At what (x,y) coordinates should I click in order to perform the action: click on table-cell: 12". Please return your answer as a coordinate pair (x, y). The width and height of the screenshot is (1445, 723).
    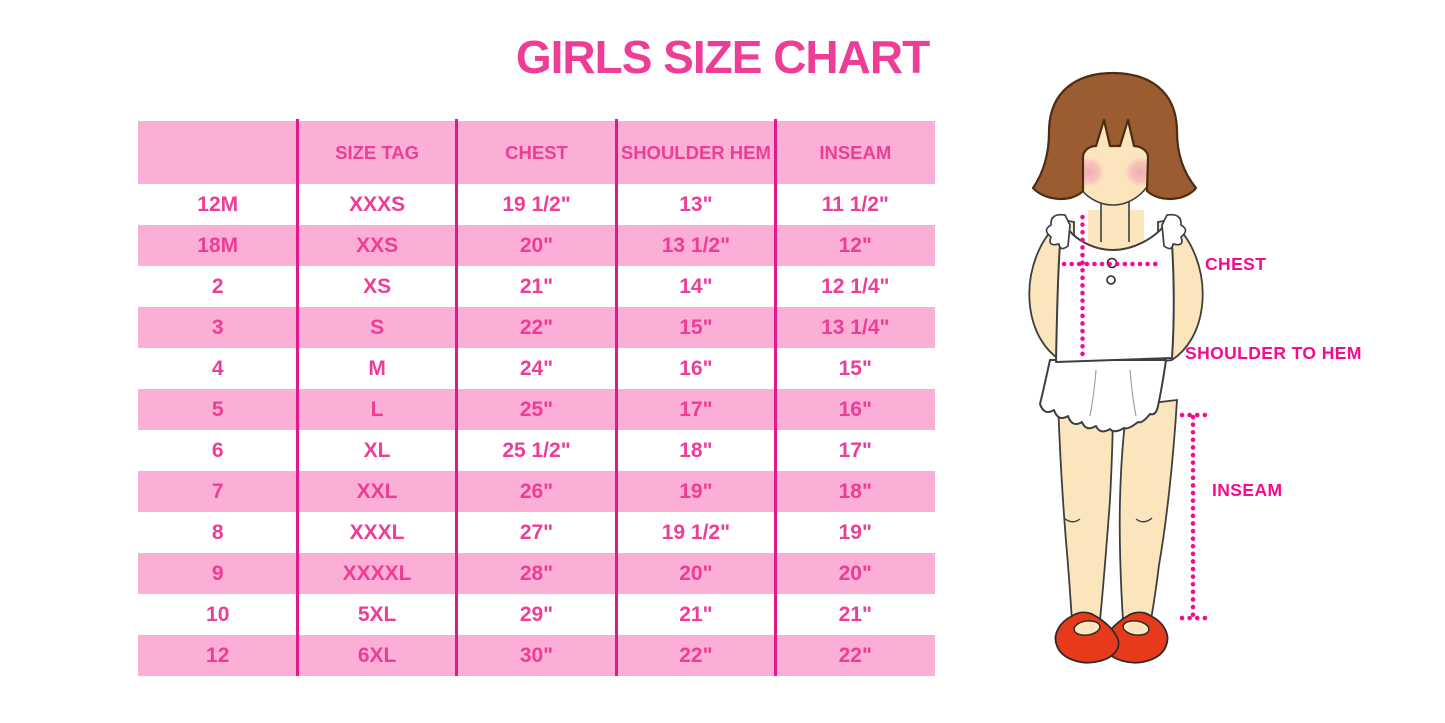
    Looking at the image, I should click on (855, 245).